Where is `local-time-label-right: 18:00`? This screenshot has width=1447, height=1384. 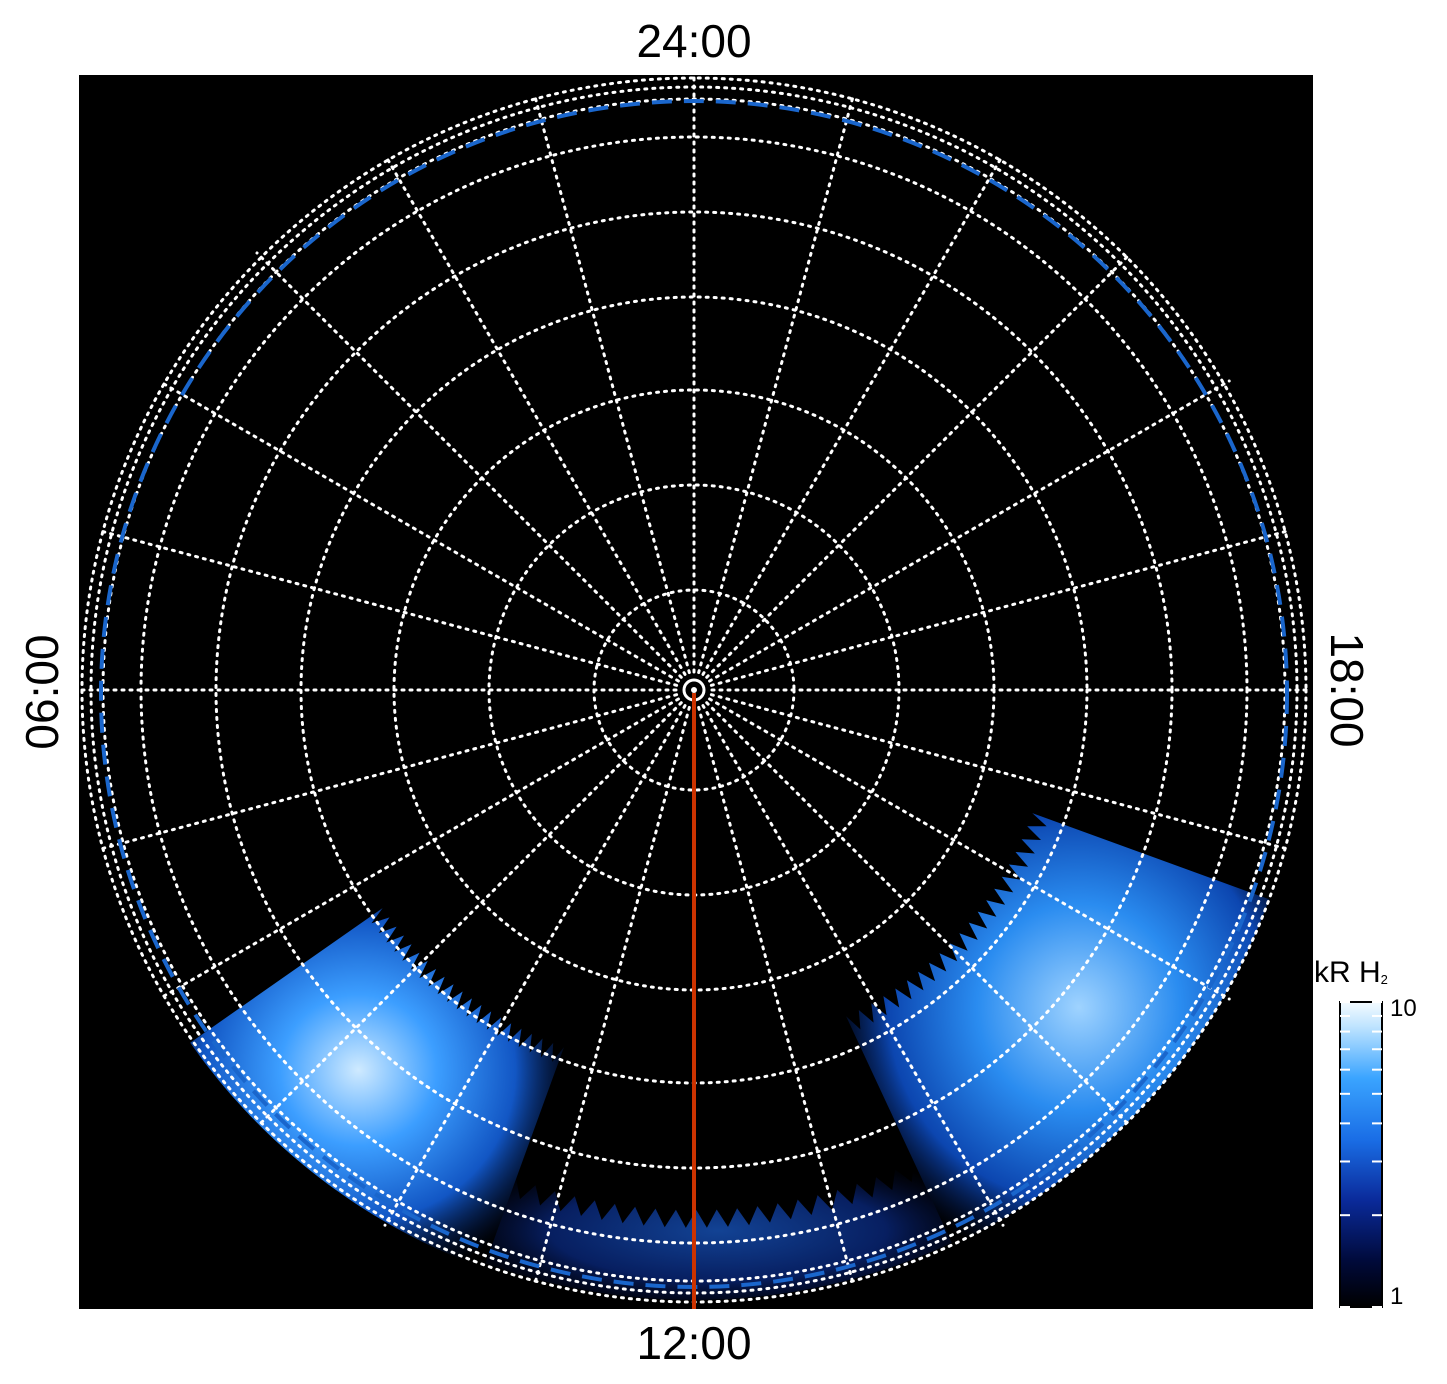
local-time-label-right: 18:00 is located at coordinates (1347, 690).